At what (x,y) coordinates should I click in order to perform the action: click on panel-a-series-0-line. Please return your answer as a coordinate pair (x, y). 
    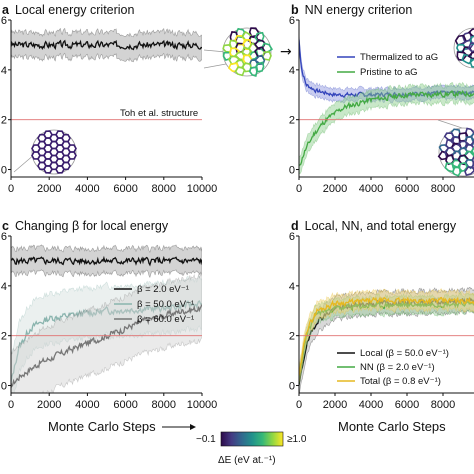
    Looking at the image, I should click on (106, 45).